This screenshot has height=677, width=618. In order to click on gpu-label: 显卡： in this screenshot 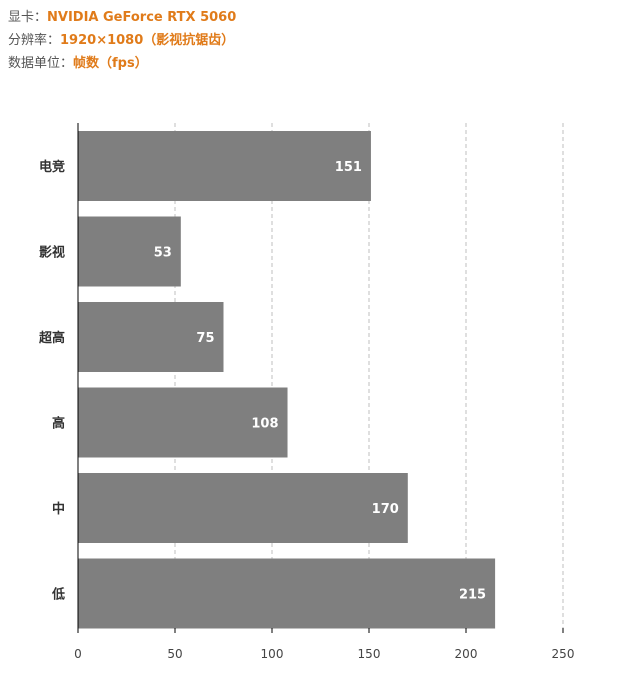, I will do `click(28, 17)`.